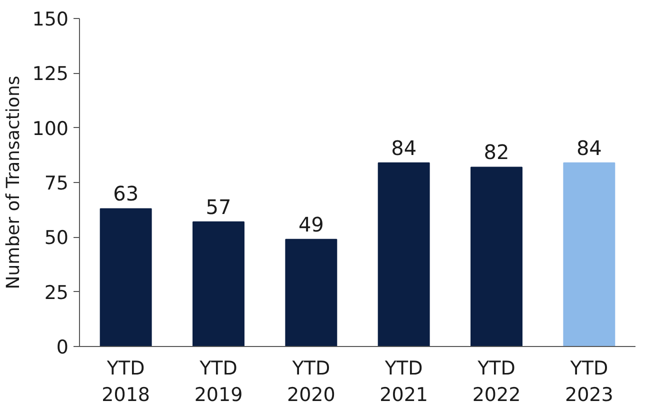  Describe the element at coordinates (62, 347) in the screenshot. I see `y-tick-label: 0` at that location.